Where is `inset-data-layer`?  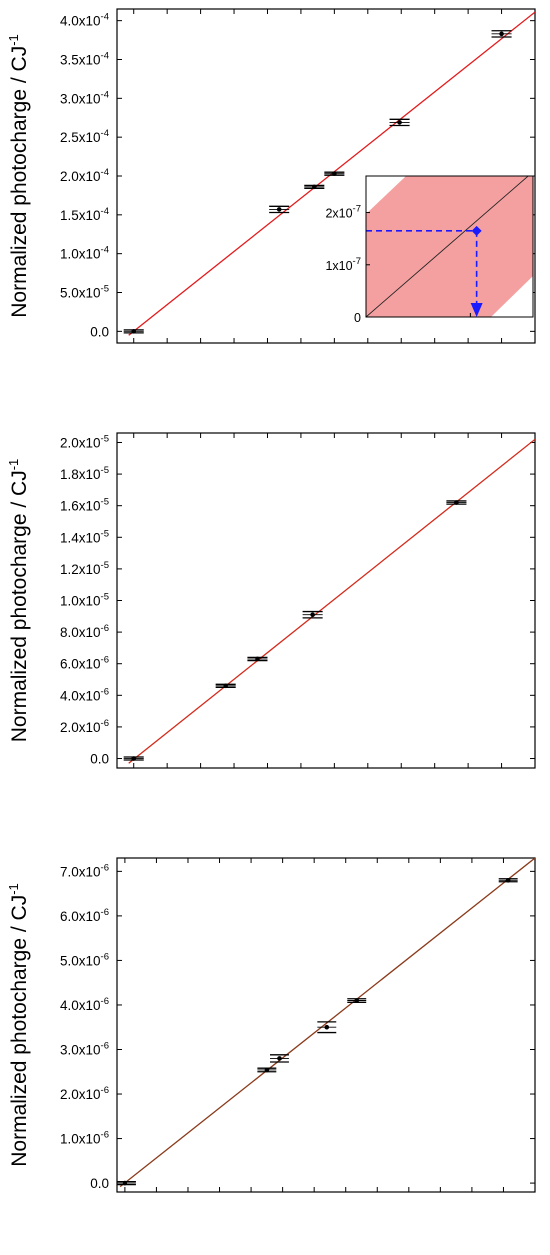
inset-data-layer is located at coordinates (449, 246).